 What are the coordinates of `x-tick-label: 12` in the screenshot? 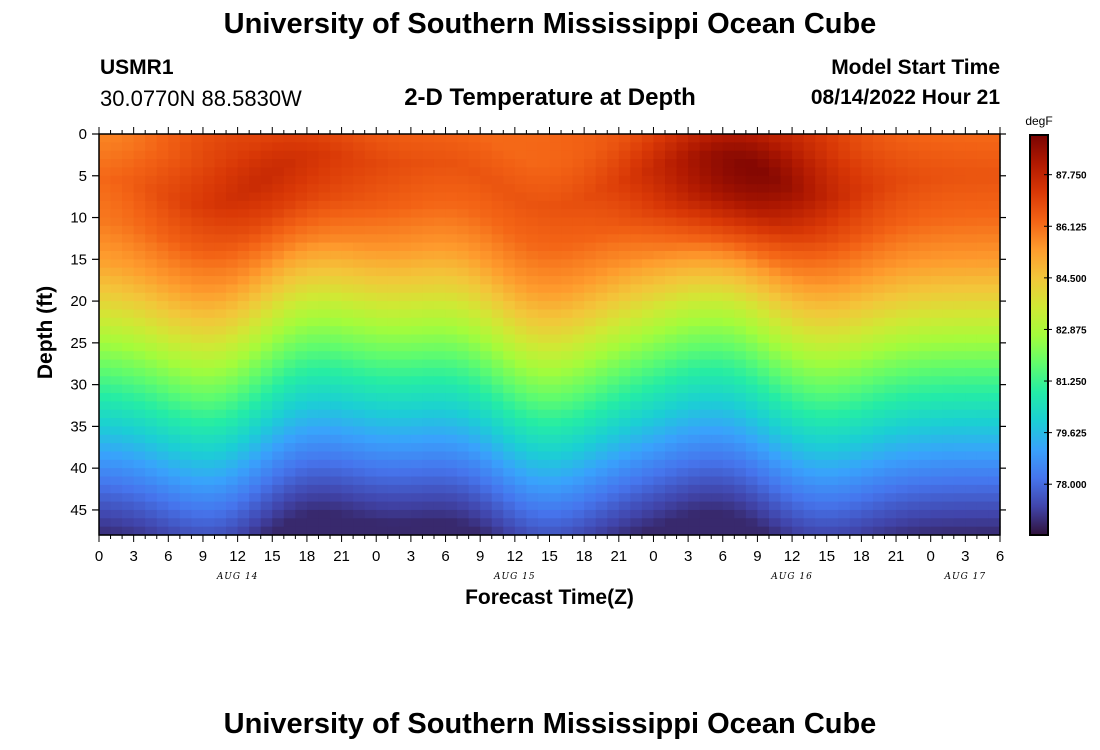 It's located at (792, 556).